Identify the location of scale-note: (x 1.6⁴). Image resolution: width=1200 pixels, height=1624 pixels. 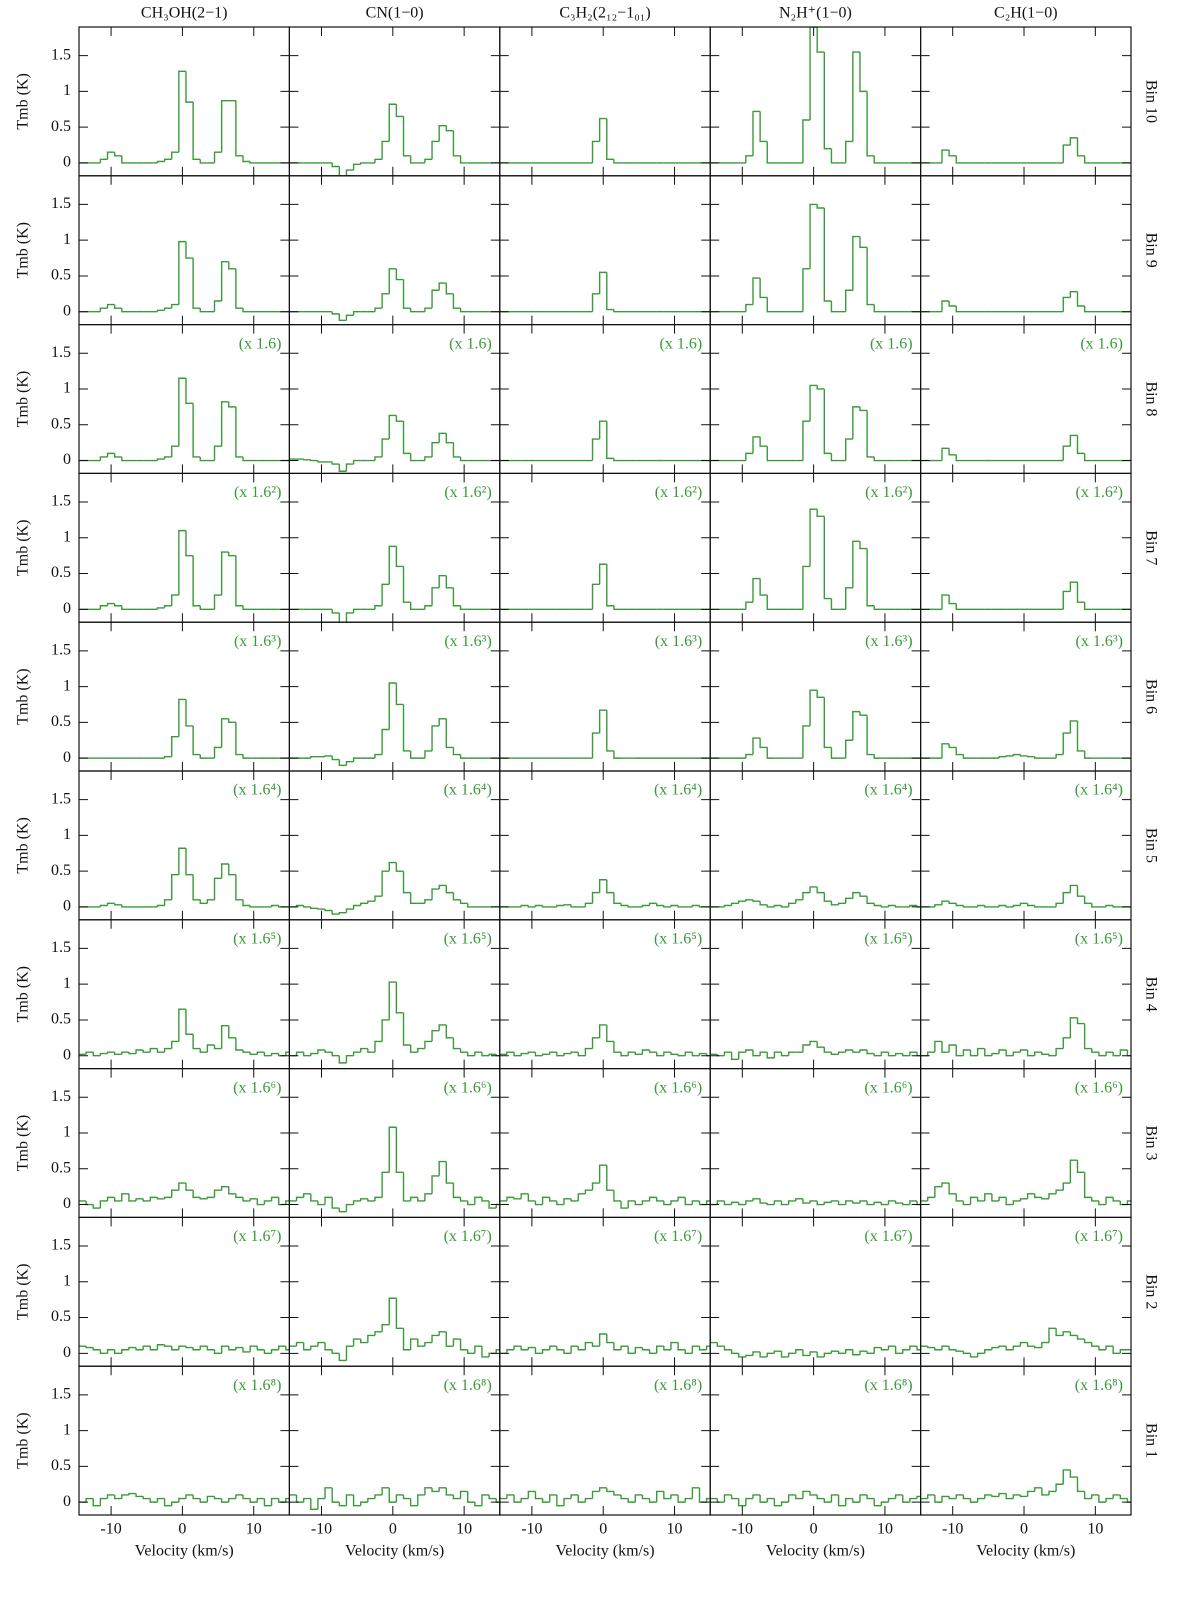
(257, 790).